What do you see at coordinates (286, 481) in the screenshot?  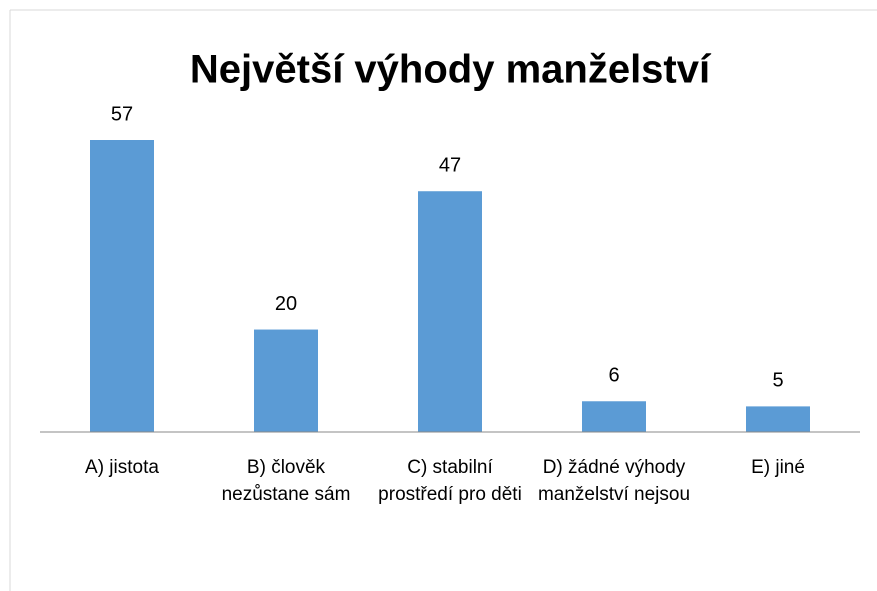 I see `x-tick-label: B) člověk nezůstane sám` at bounding box center [286, 481].